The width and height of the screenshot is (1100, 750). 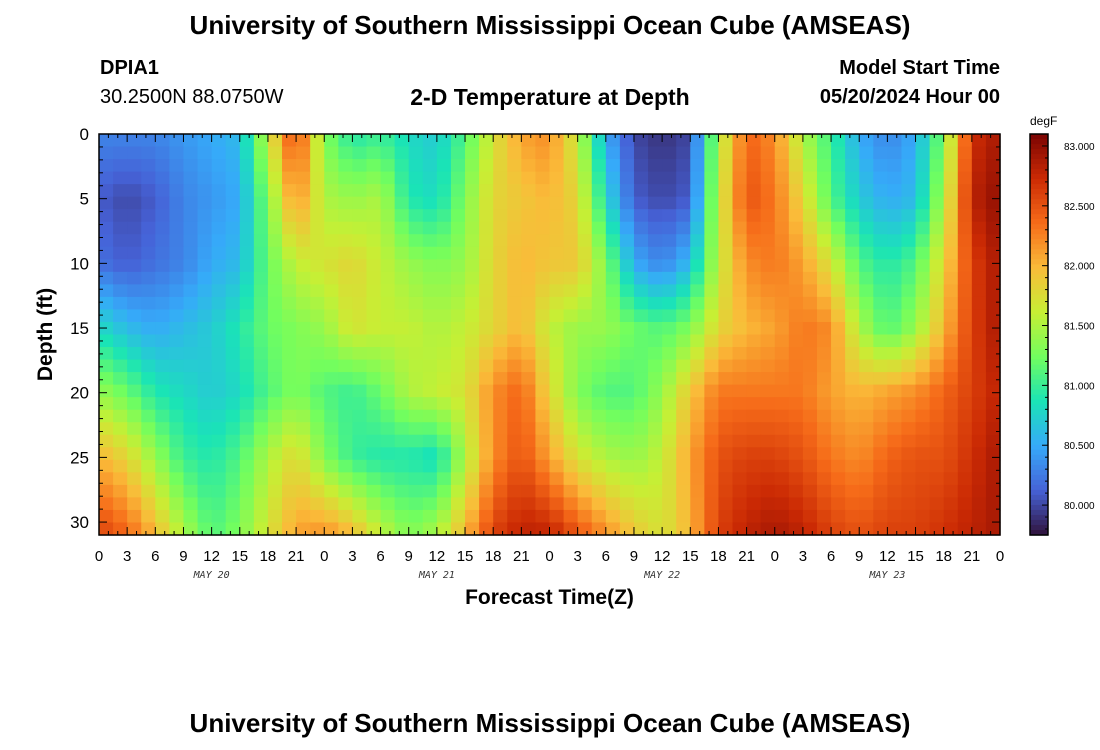 I want to click on x-tick-label: 15, so click(x=690, y=556).